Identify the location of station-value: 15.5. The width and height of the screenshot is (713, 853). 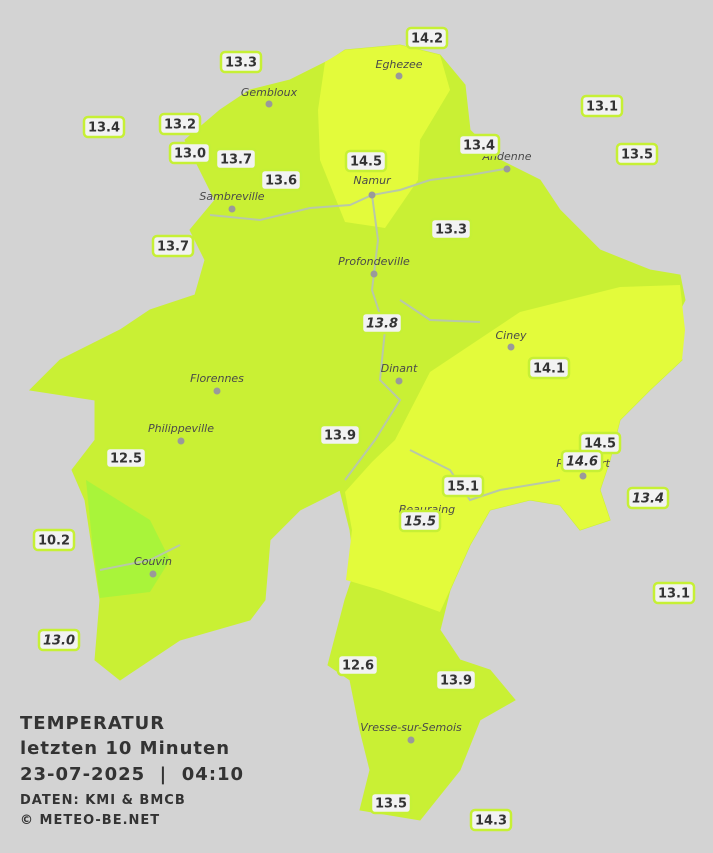
(420, 522).